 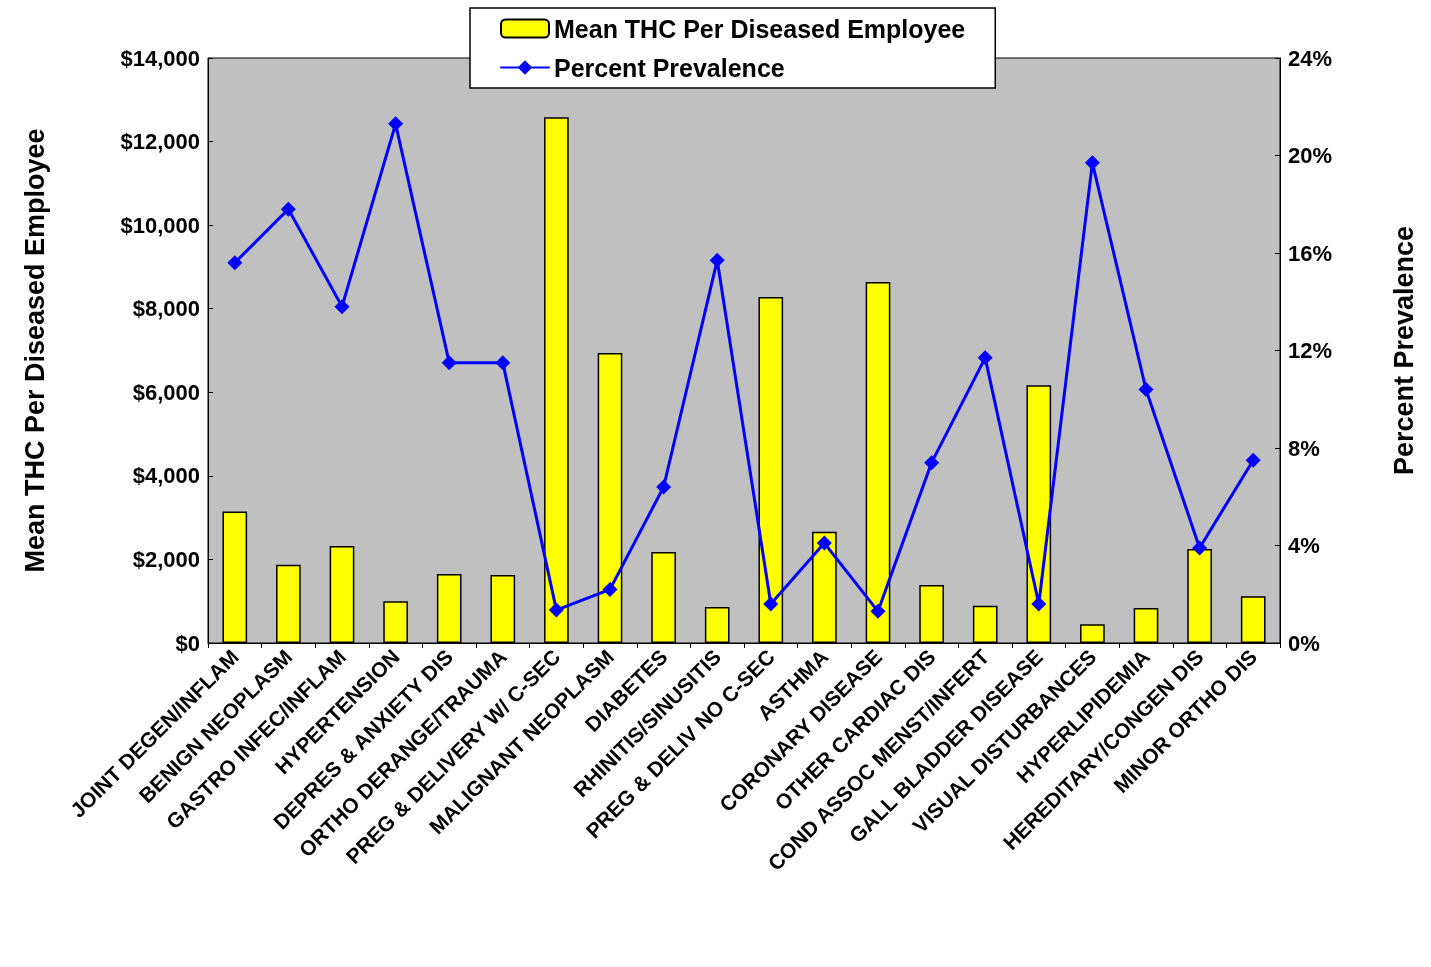 I want to click on y-tick-label: $6,000, so click(x=166, y=392).